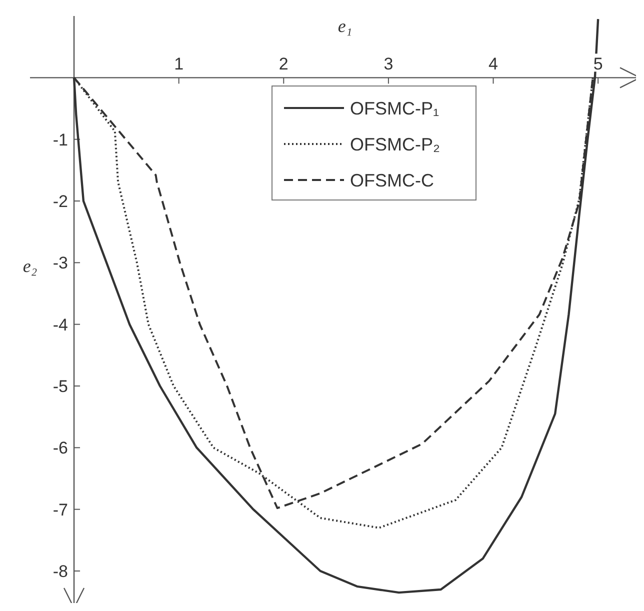  Describe the element at coordinates (30, 266) in the screenshot. I see `y-axis-title: e₂` at that location.